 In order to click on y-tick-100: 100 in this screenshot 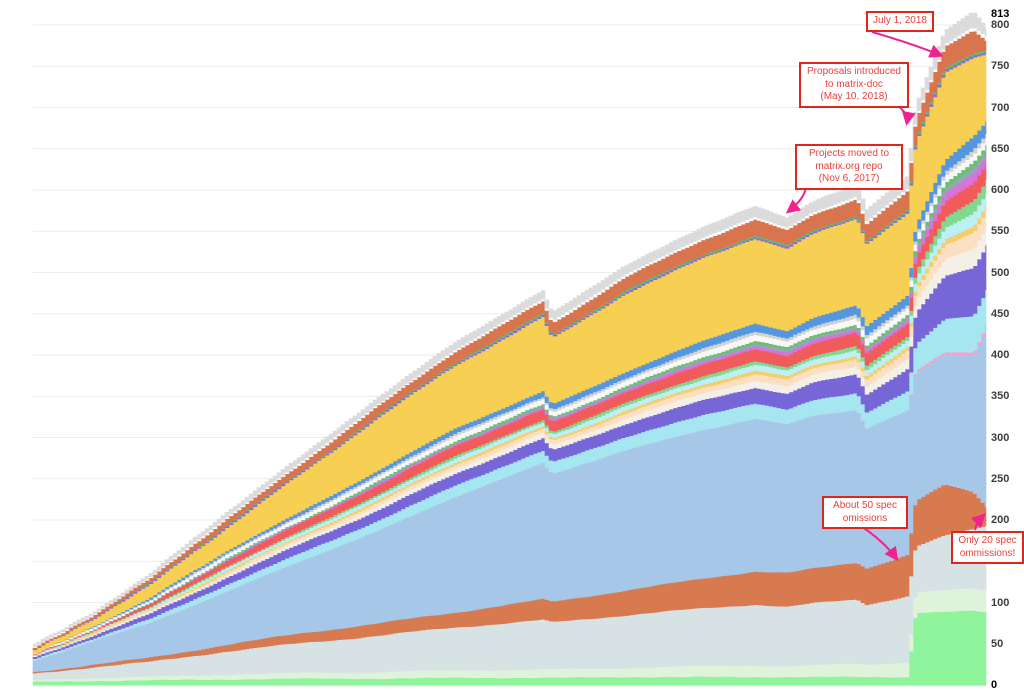, I will do `click(1000, 602)`.